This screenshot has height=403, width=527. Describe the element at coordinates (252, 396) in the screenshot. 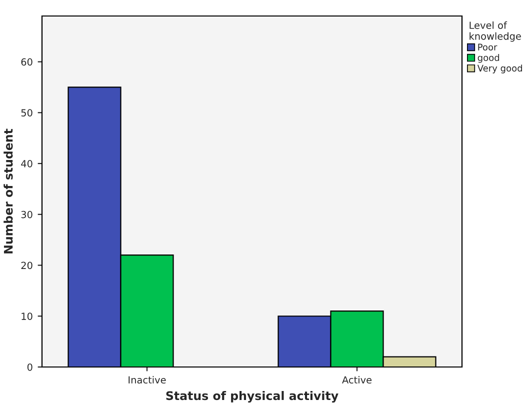

I see `x-axis-title: Status of physical activity` at that location.